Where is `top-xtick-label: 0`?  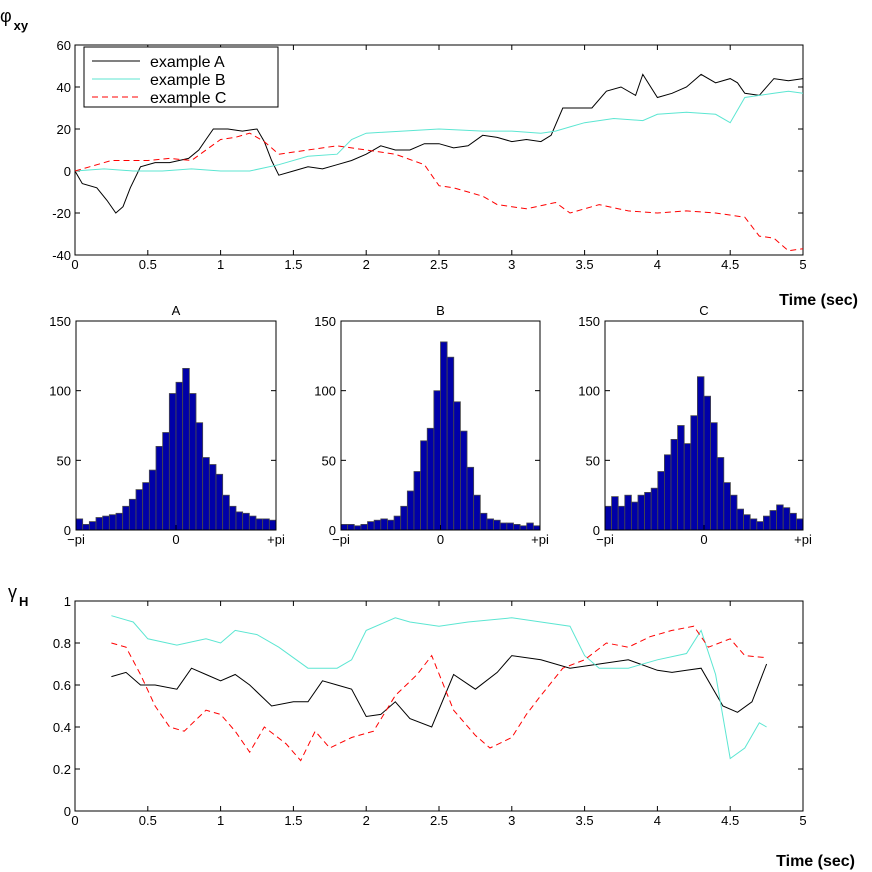
top-xtick-label: 0 is located at coordinates (74, 264).